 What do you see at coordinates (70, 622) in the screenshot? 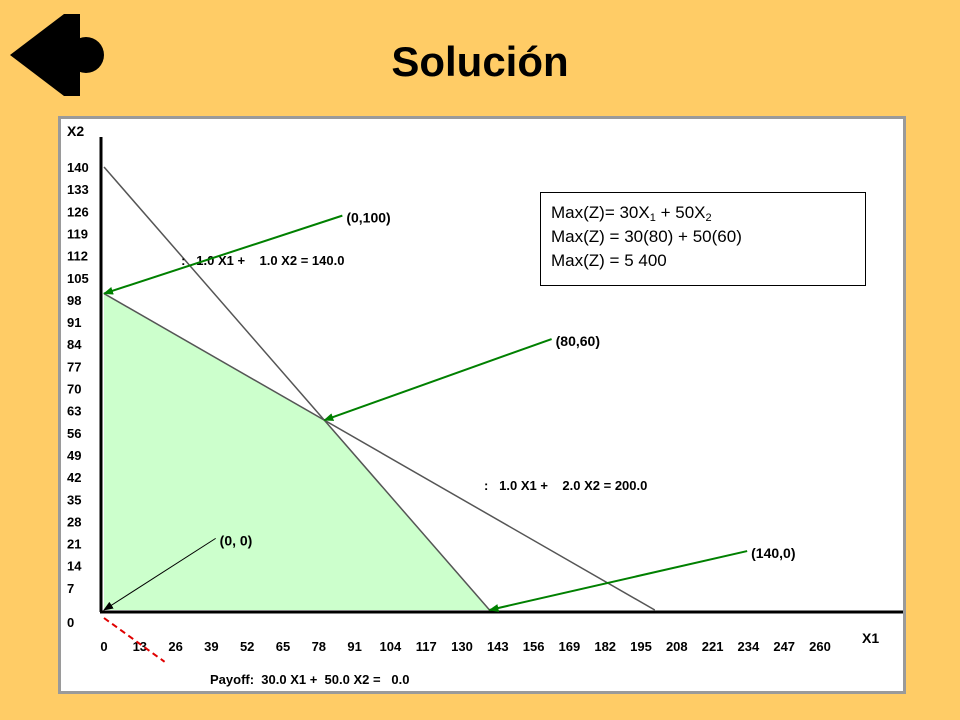
I see `y-tick-label: 0` at bounding box center [70, 622].